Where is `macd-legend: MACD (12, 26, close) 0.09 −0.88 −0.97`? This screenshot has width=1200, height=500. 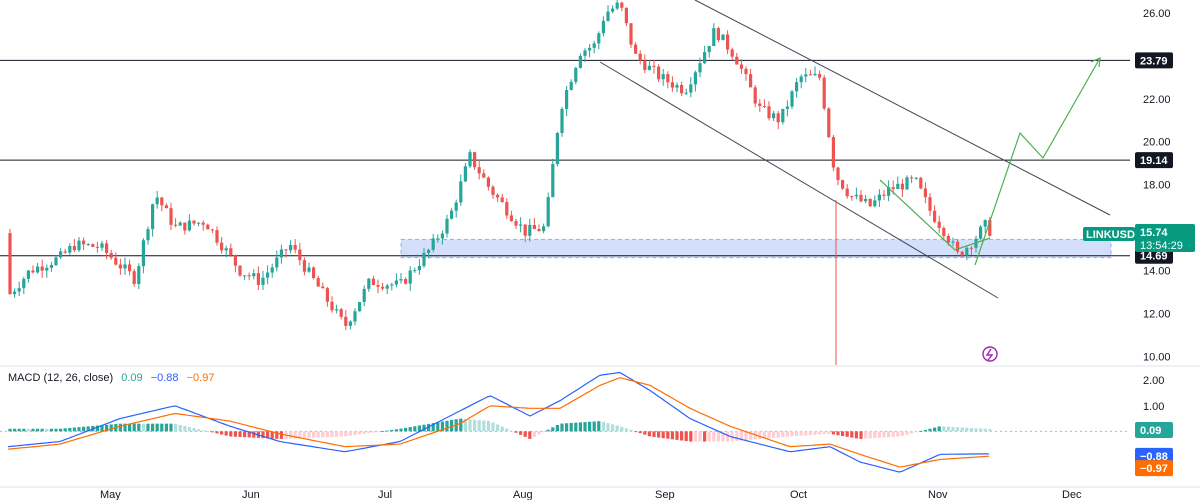
macd-legend: MACD (12, 26, close) 0.09 −0.88 −0.97 is located at coordinates (113, 378).